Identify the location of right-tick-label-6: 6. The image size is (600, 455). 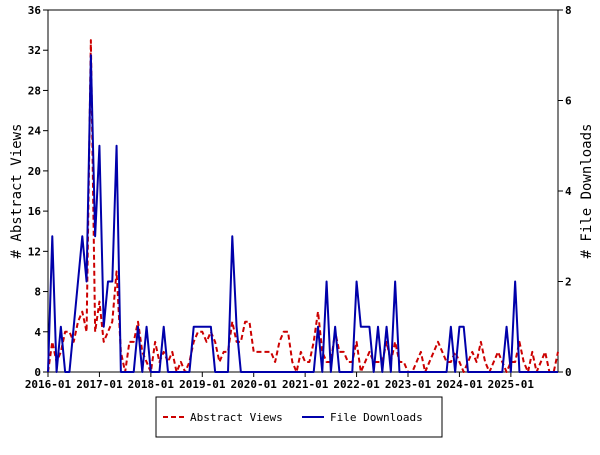
(568, 101).